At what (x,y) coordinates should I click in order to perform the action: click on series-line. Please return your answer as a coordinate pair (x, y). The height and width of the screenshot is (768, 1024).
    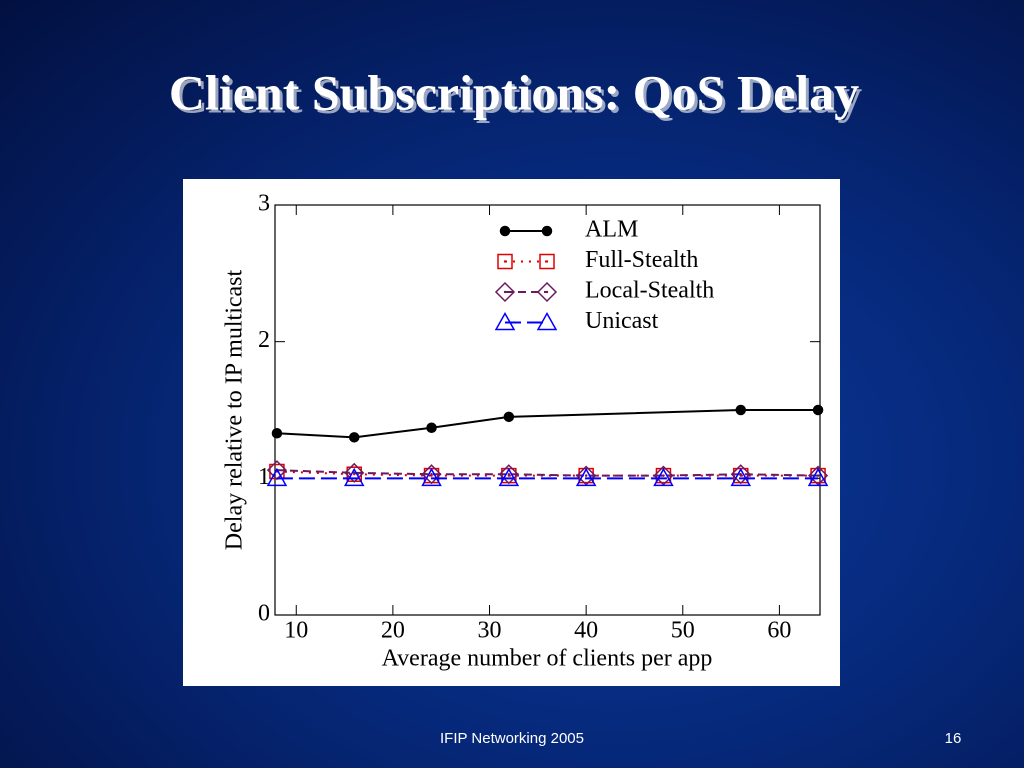
    Looking at the image, I should click on (547, 424).